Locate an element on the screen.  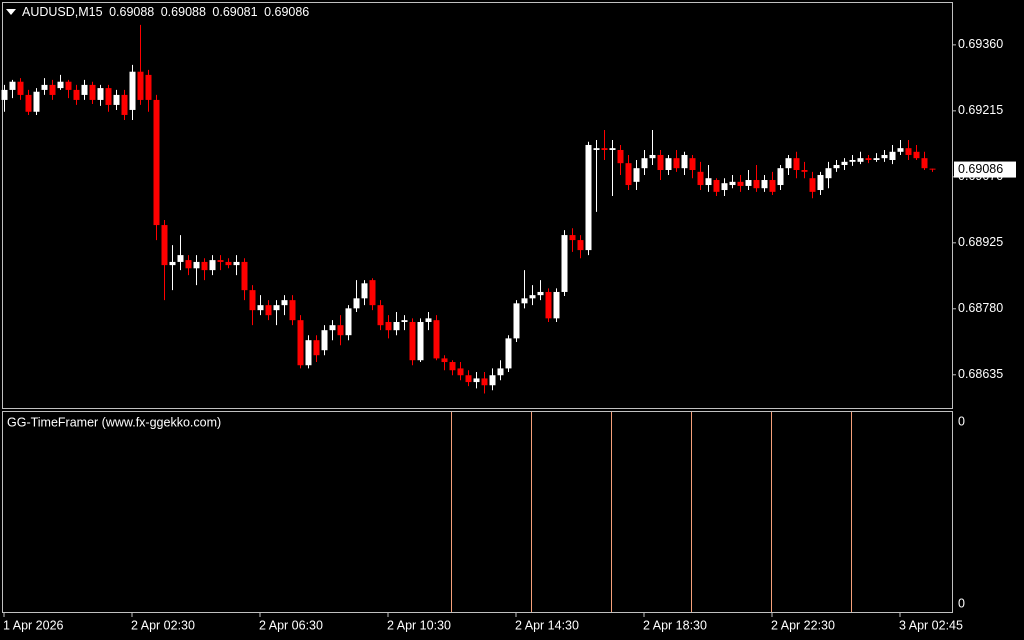
close-value: 0.69086 is located at coordinates (286, 12).